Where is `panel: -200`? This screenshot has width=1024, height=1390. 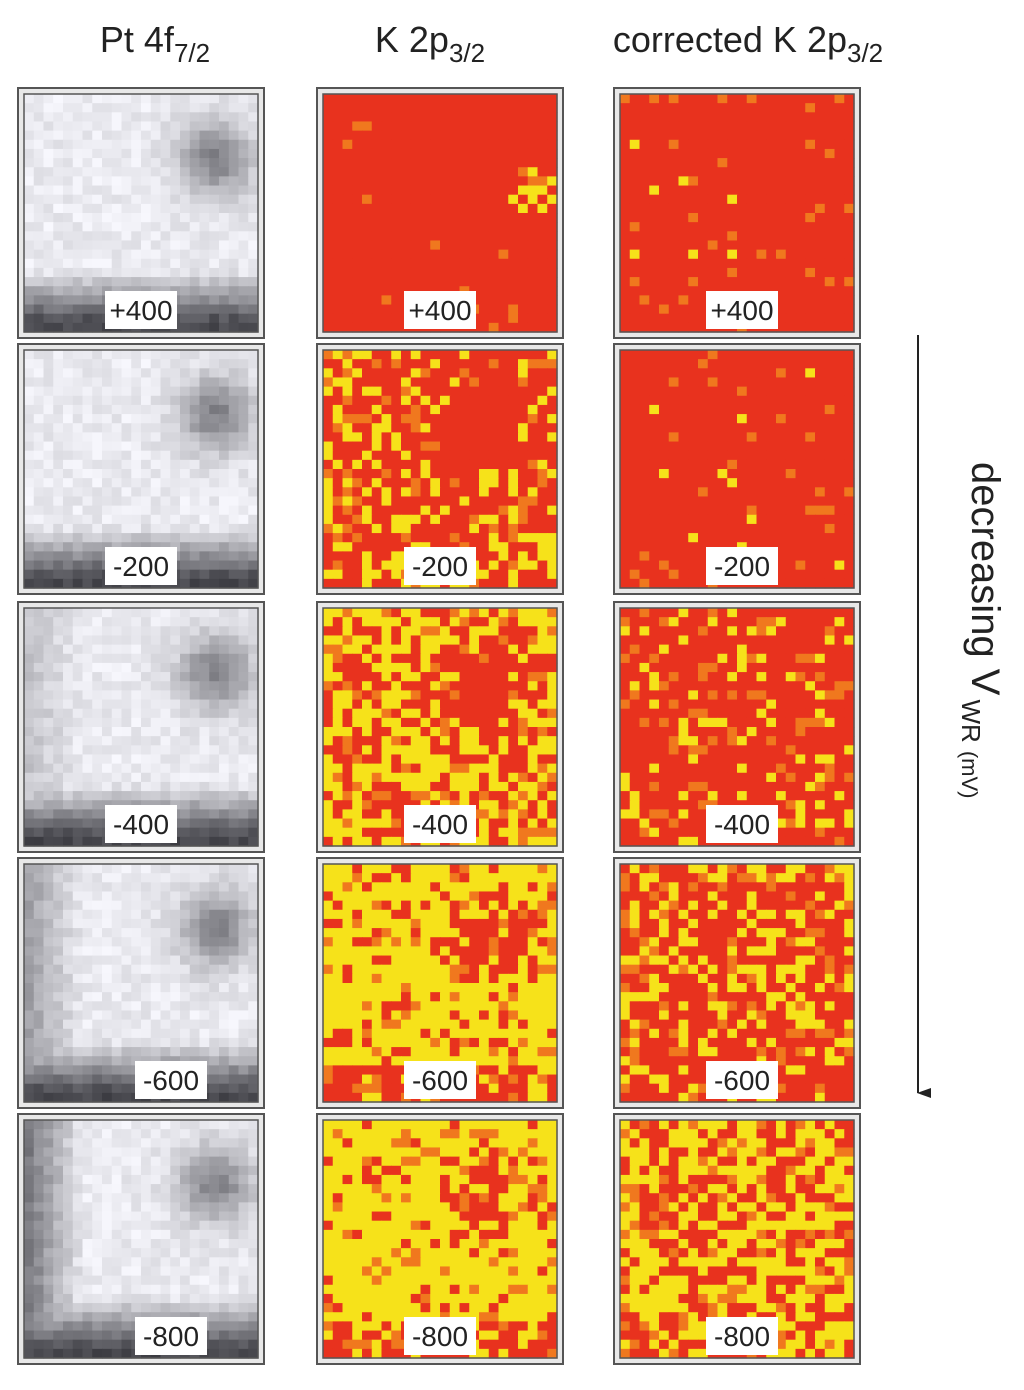
panel: -200 is located at coordinates (440, 469).